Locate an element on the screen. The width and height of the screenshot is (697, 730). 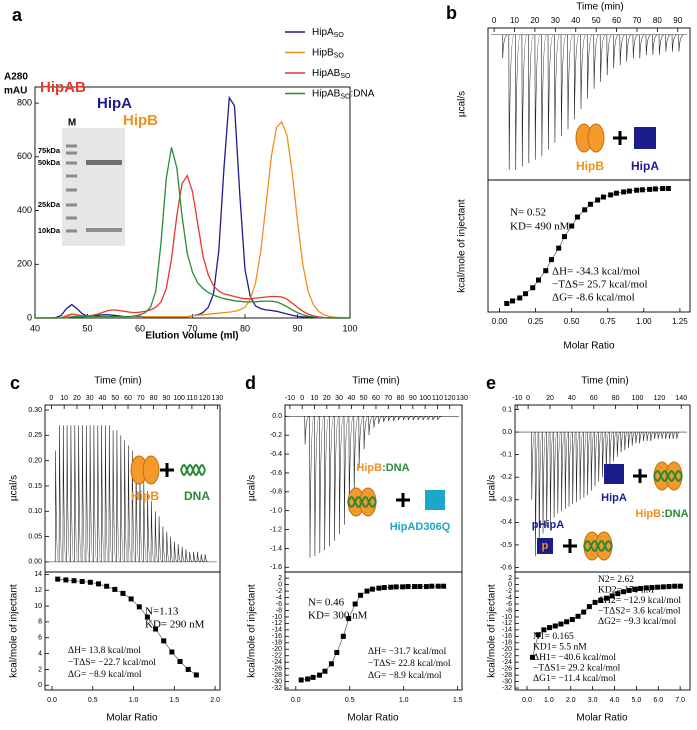
x-tick-label: 140 is located at coordinates (681, 398).